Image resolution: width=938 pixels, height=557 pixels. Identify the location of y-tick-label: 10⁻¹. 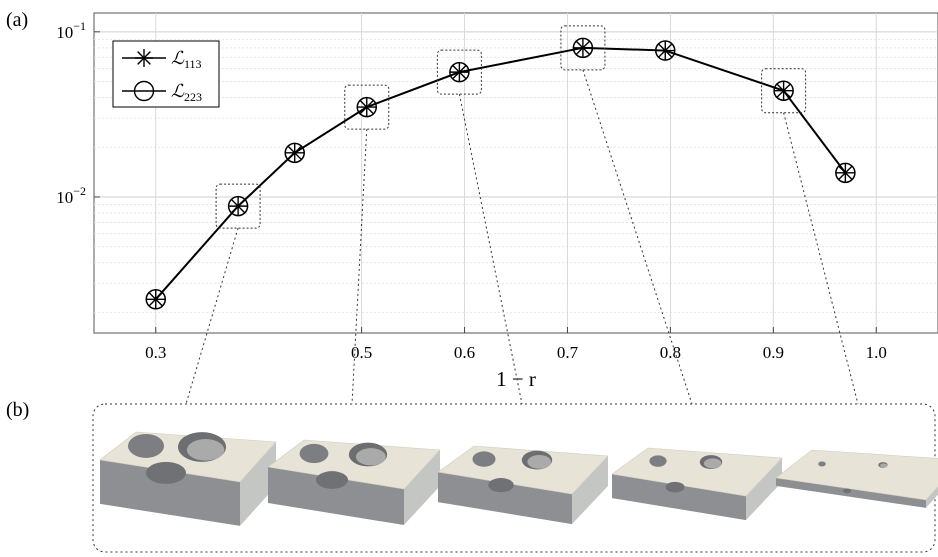
(71, 30).